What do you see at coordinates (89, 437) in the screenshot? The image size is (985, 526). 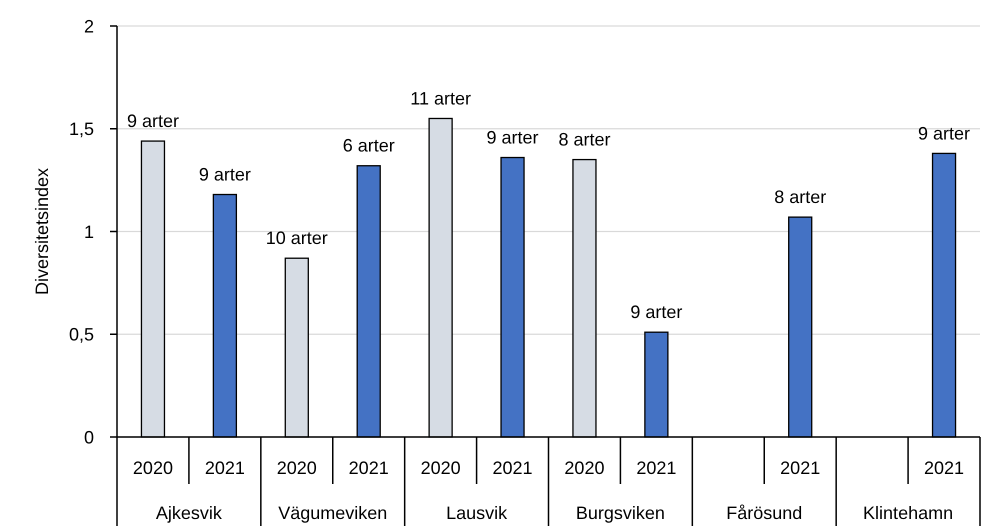 I see `y-tick-label: 0` at bounding box center [89, 437].